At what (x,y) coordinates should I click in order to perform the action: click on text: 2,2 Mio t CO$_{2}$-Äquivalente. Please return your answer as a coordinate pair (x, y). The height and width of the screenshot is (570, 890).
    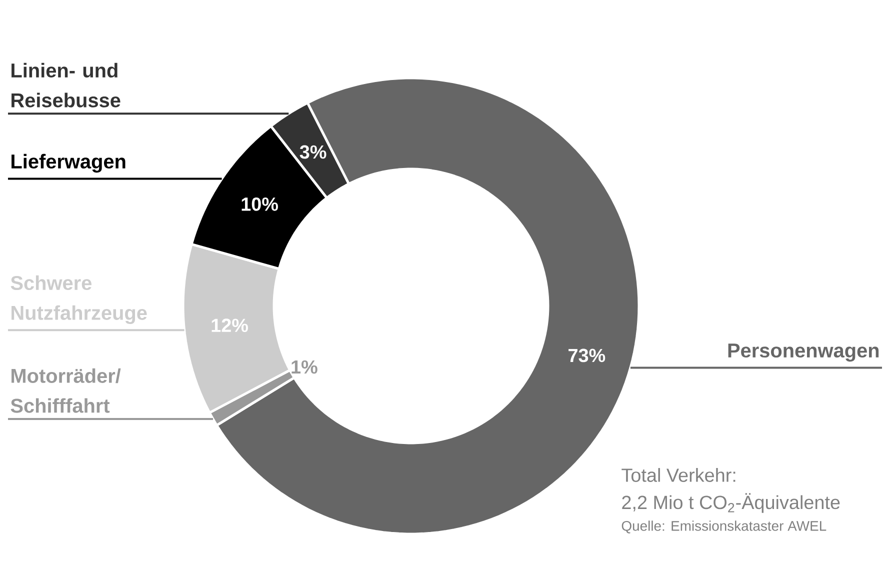
    Looking at the image, I should click on (731, 503).